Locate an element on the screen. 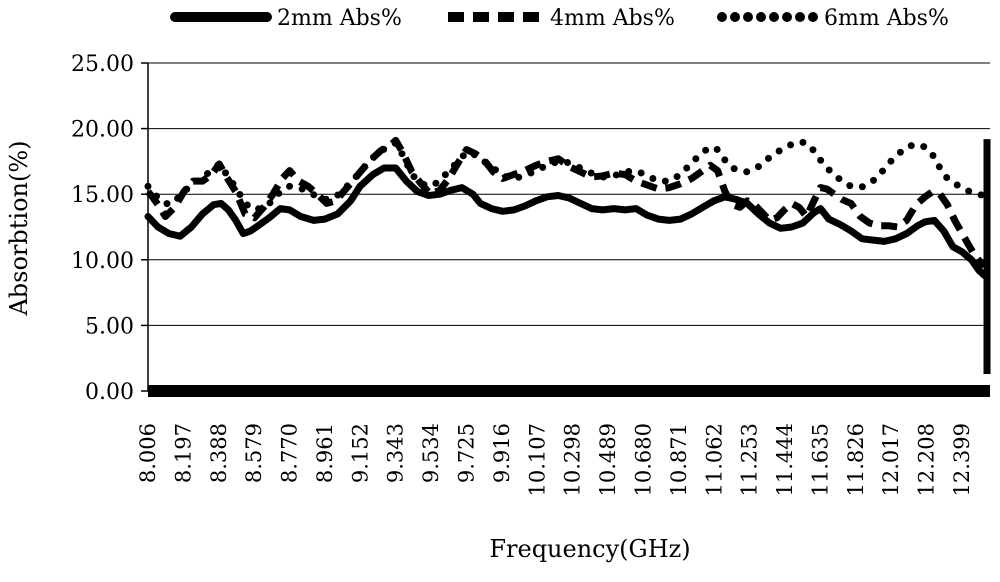 The height and width of the screenshot is (582, 1000). x-tick-label: 12.208 is located at coordinates (927, 459).